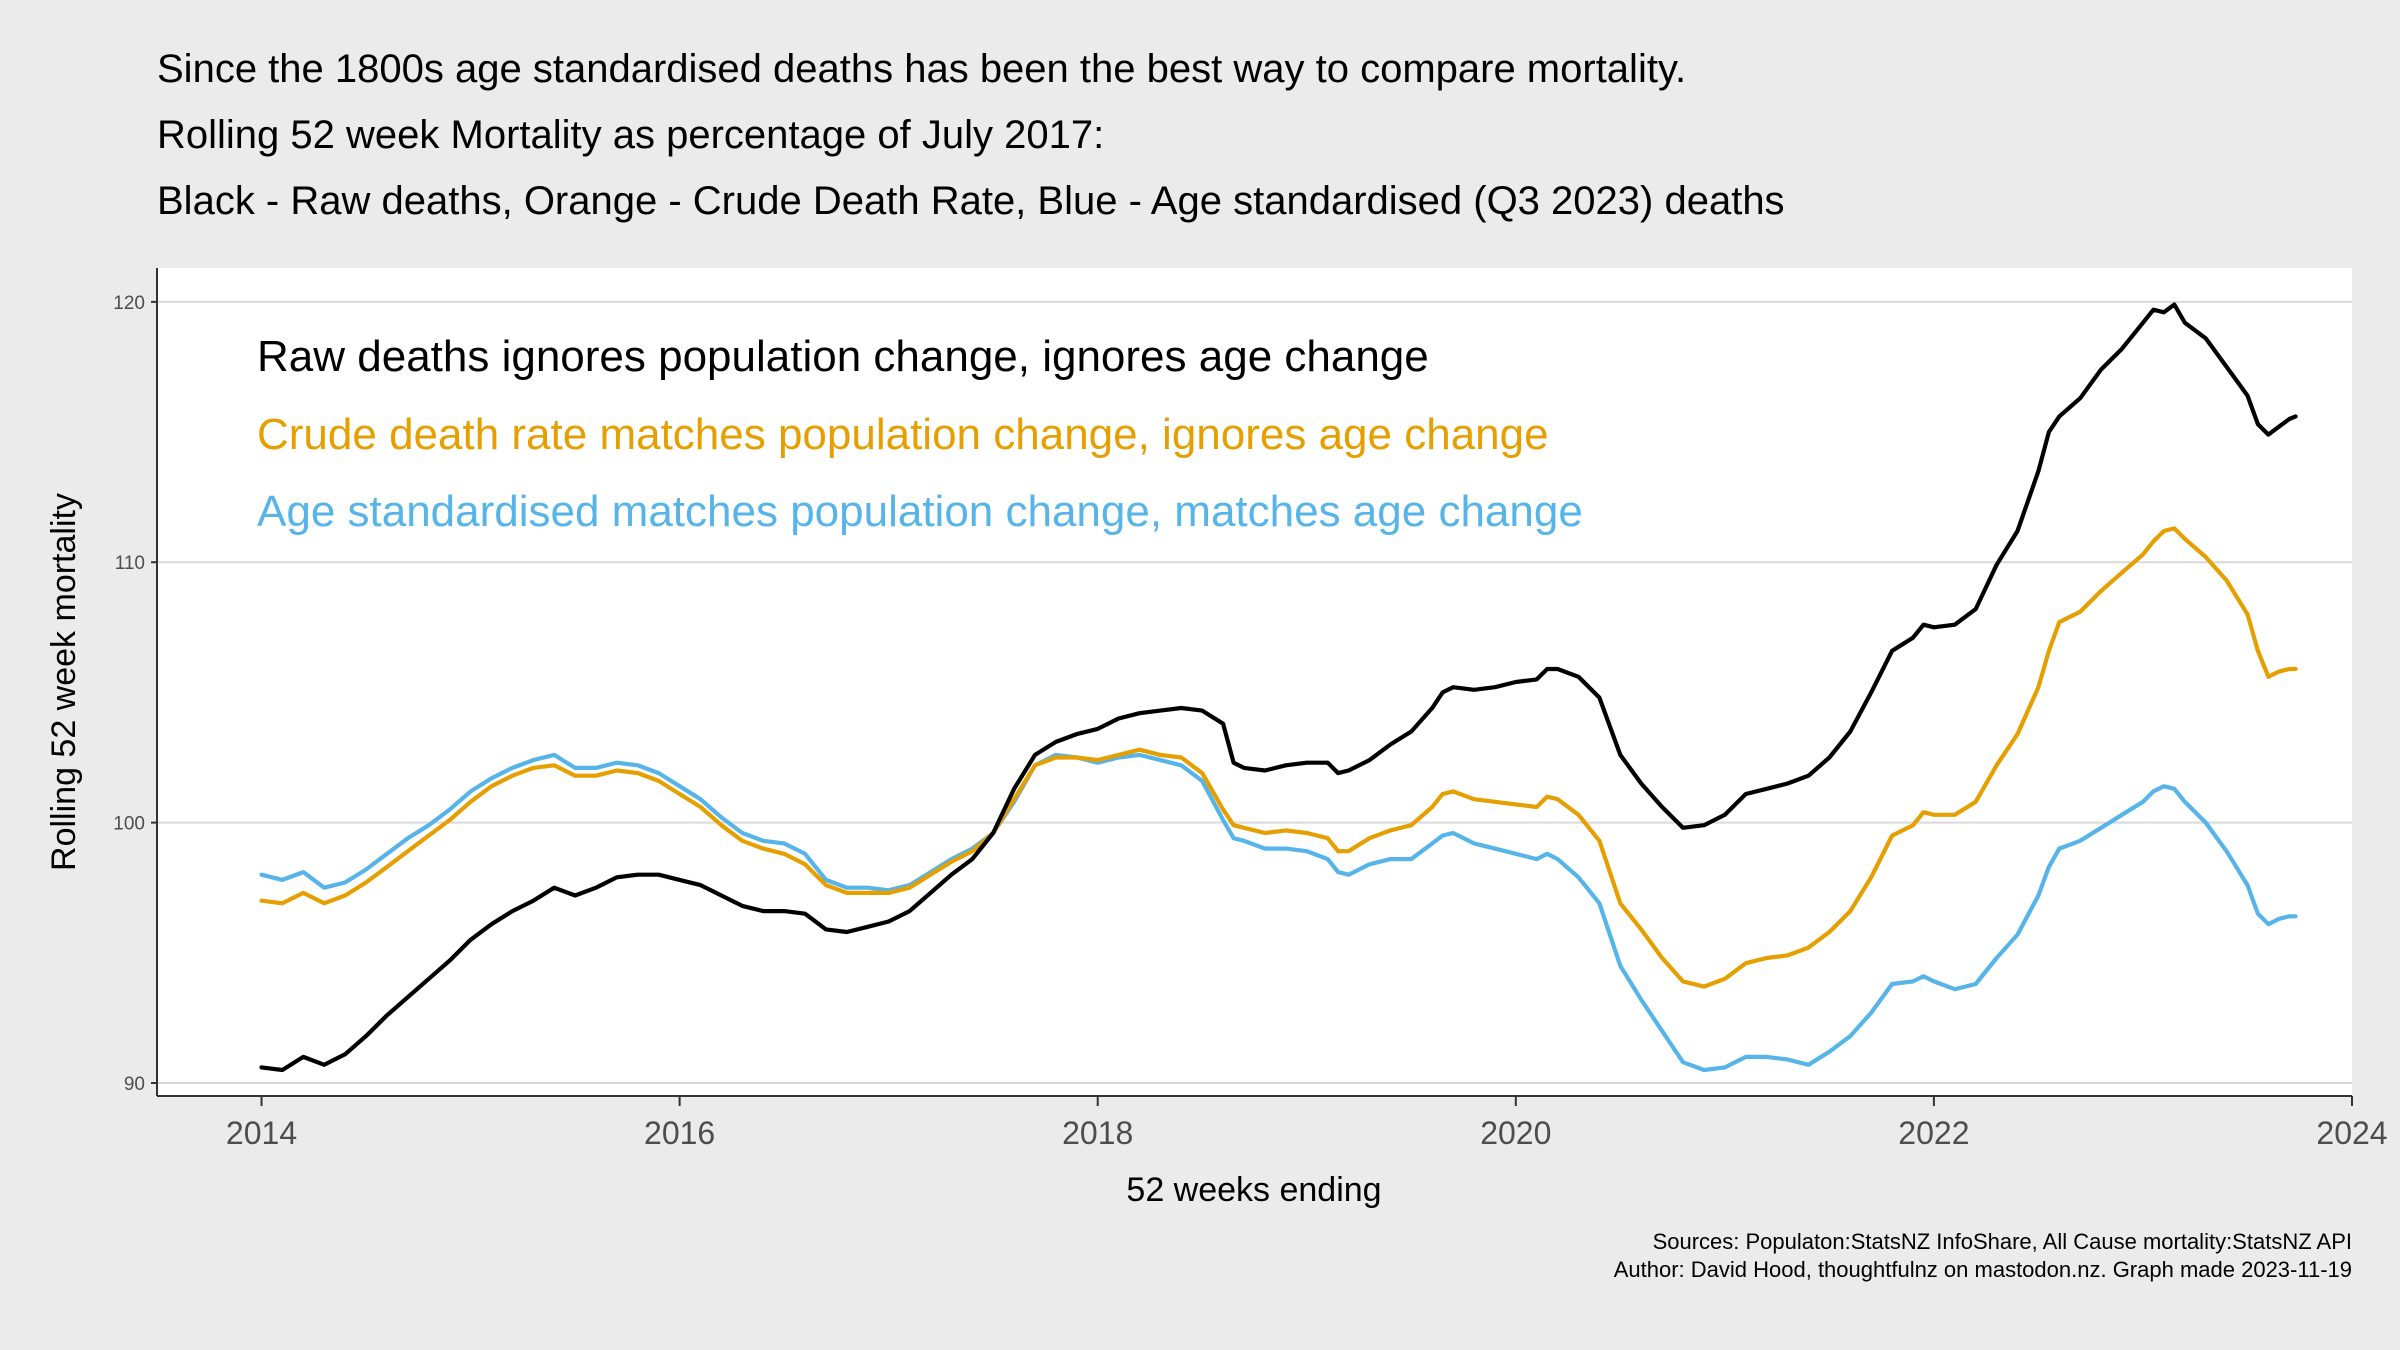 This screenshot has height=1350, width=2400. Describe the element at coordinates (1097, 1133) in the screenshot. I see `x-tick-label: 2018` at that location.